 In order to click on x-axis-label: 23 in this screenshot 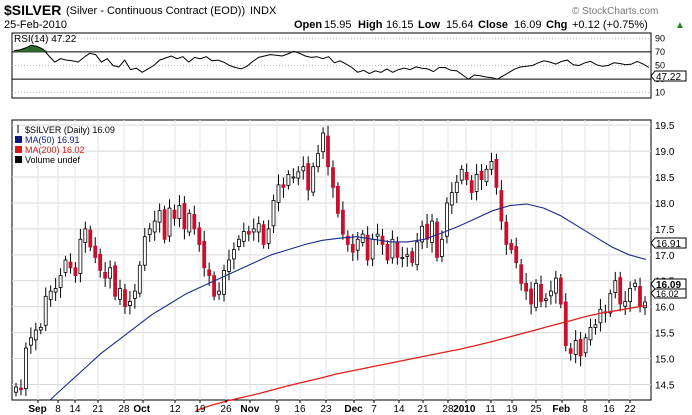, I will do `click(326, 409)`.